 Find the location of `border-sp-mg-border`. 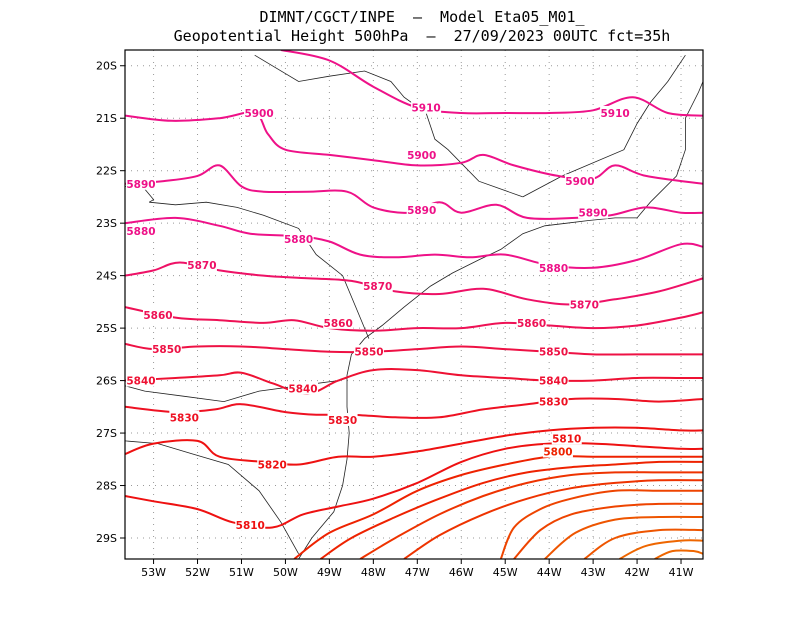

border-sp-mg-border is located at coordinates (388, 126).